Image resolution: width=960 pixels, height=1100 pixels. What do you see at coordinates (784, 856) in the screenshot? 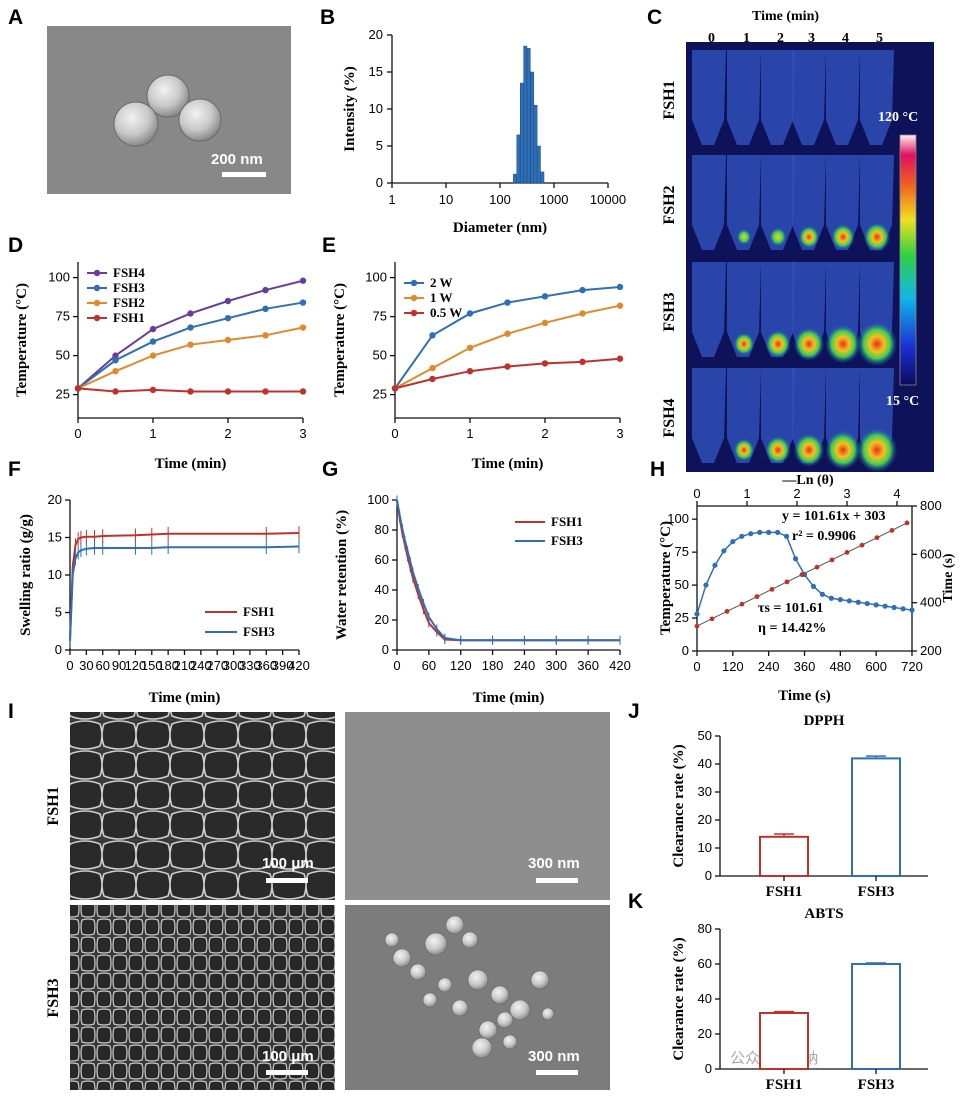
I see `bar-fsh1` at bounding box center [784, 856].